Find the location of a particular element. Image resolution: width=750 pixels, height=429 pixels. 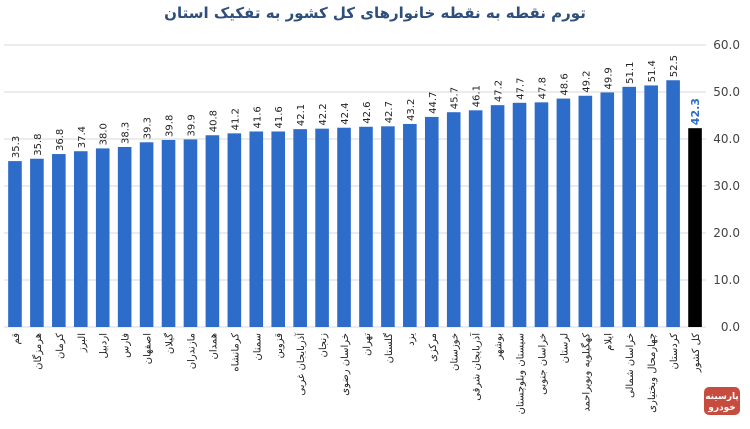

value-label: 39.8 is located at coordinates (170, 126).